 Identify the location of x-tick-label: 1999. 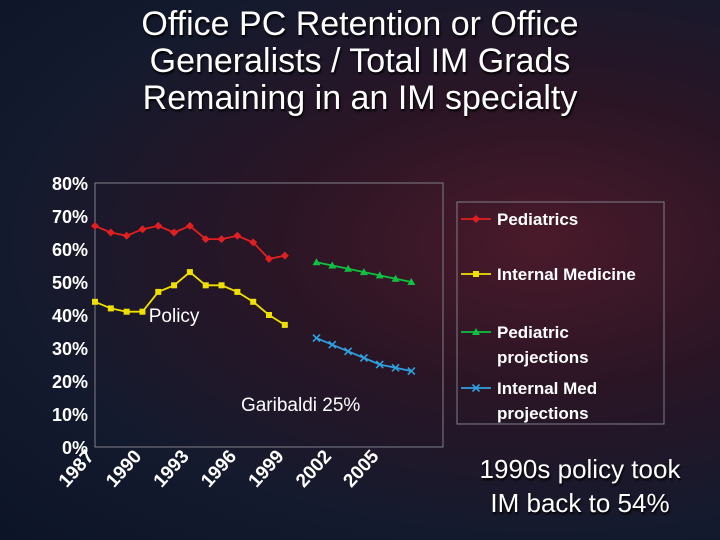
(267, 468).